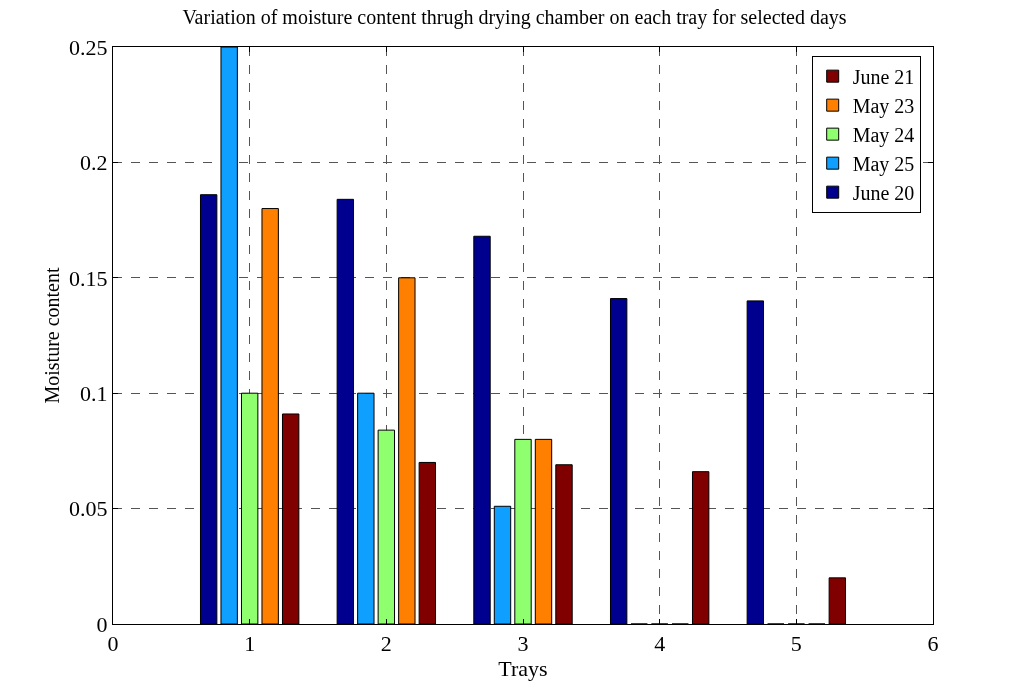 Image resolution: width=1029 pixels, height=688 pixels. I want to click on y-tick-label: 0.05, so click(88, 509).